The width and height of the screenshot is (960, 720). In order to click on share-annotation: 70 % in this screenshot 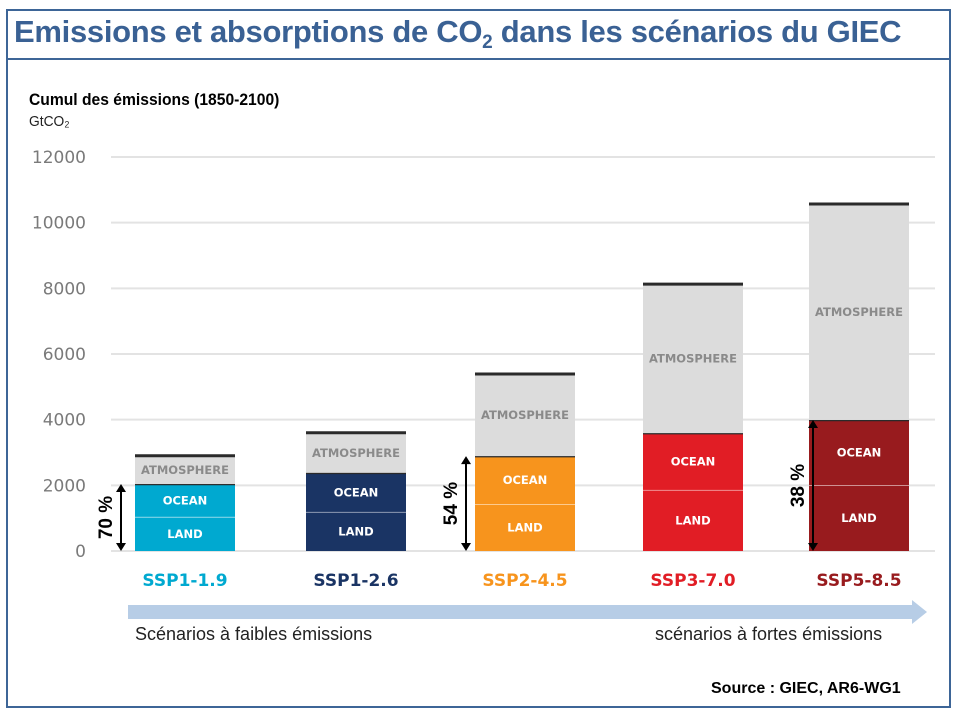, I will do `click(111, 517)`.